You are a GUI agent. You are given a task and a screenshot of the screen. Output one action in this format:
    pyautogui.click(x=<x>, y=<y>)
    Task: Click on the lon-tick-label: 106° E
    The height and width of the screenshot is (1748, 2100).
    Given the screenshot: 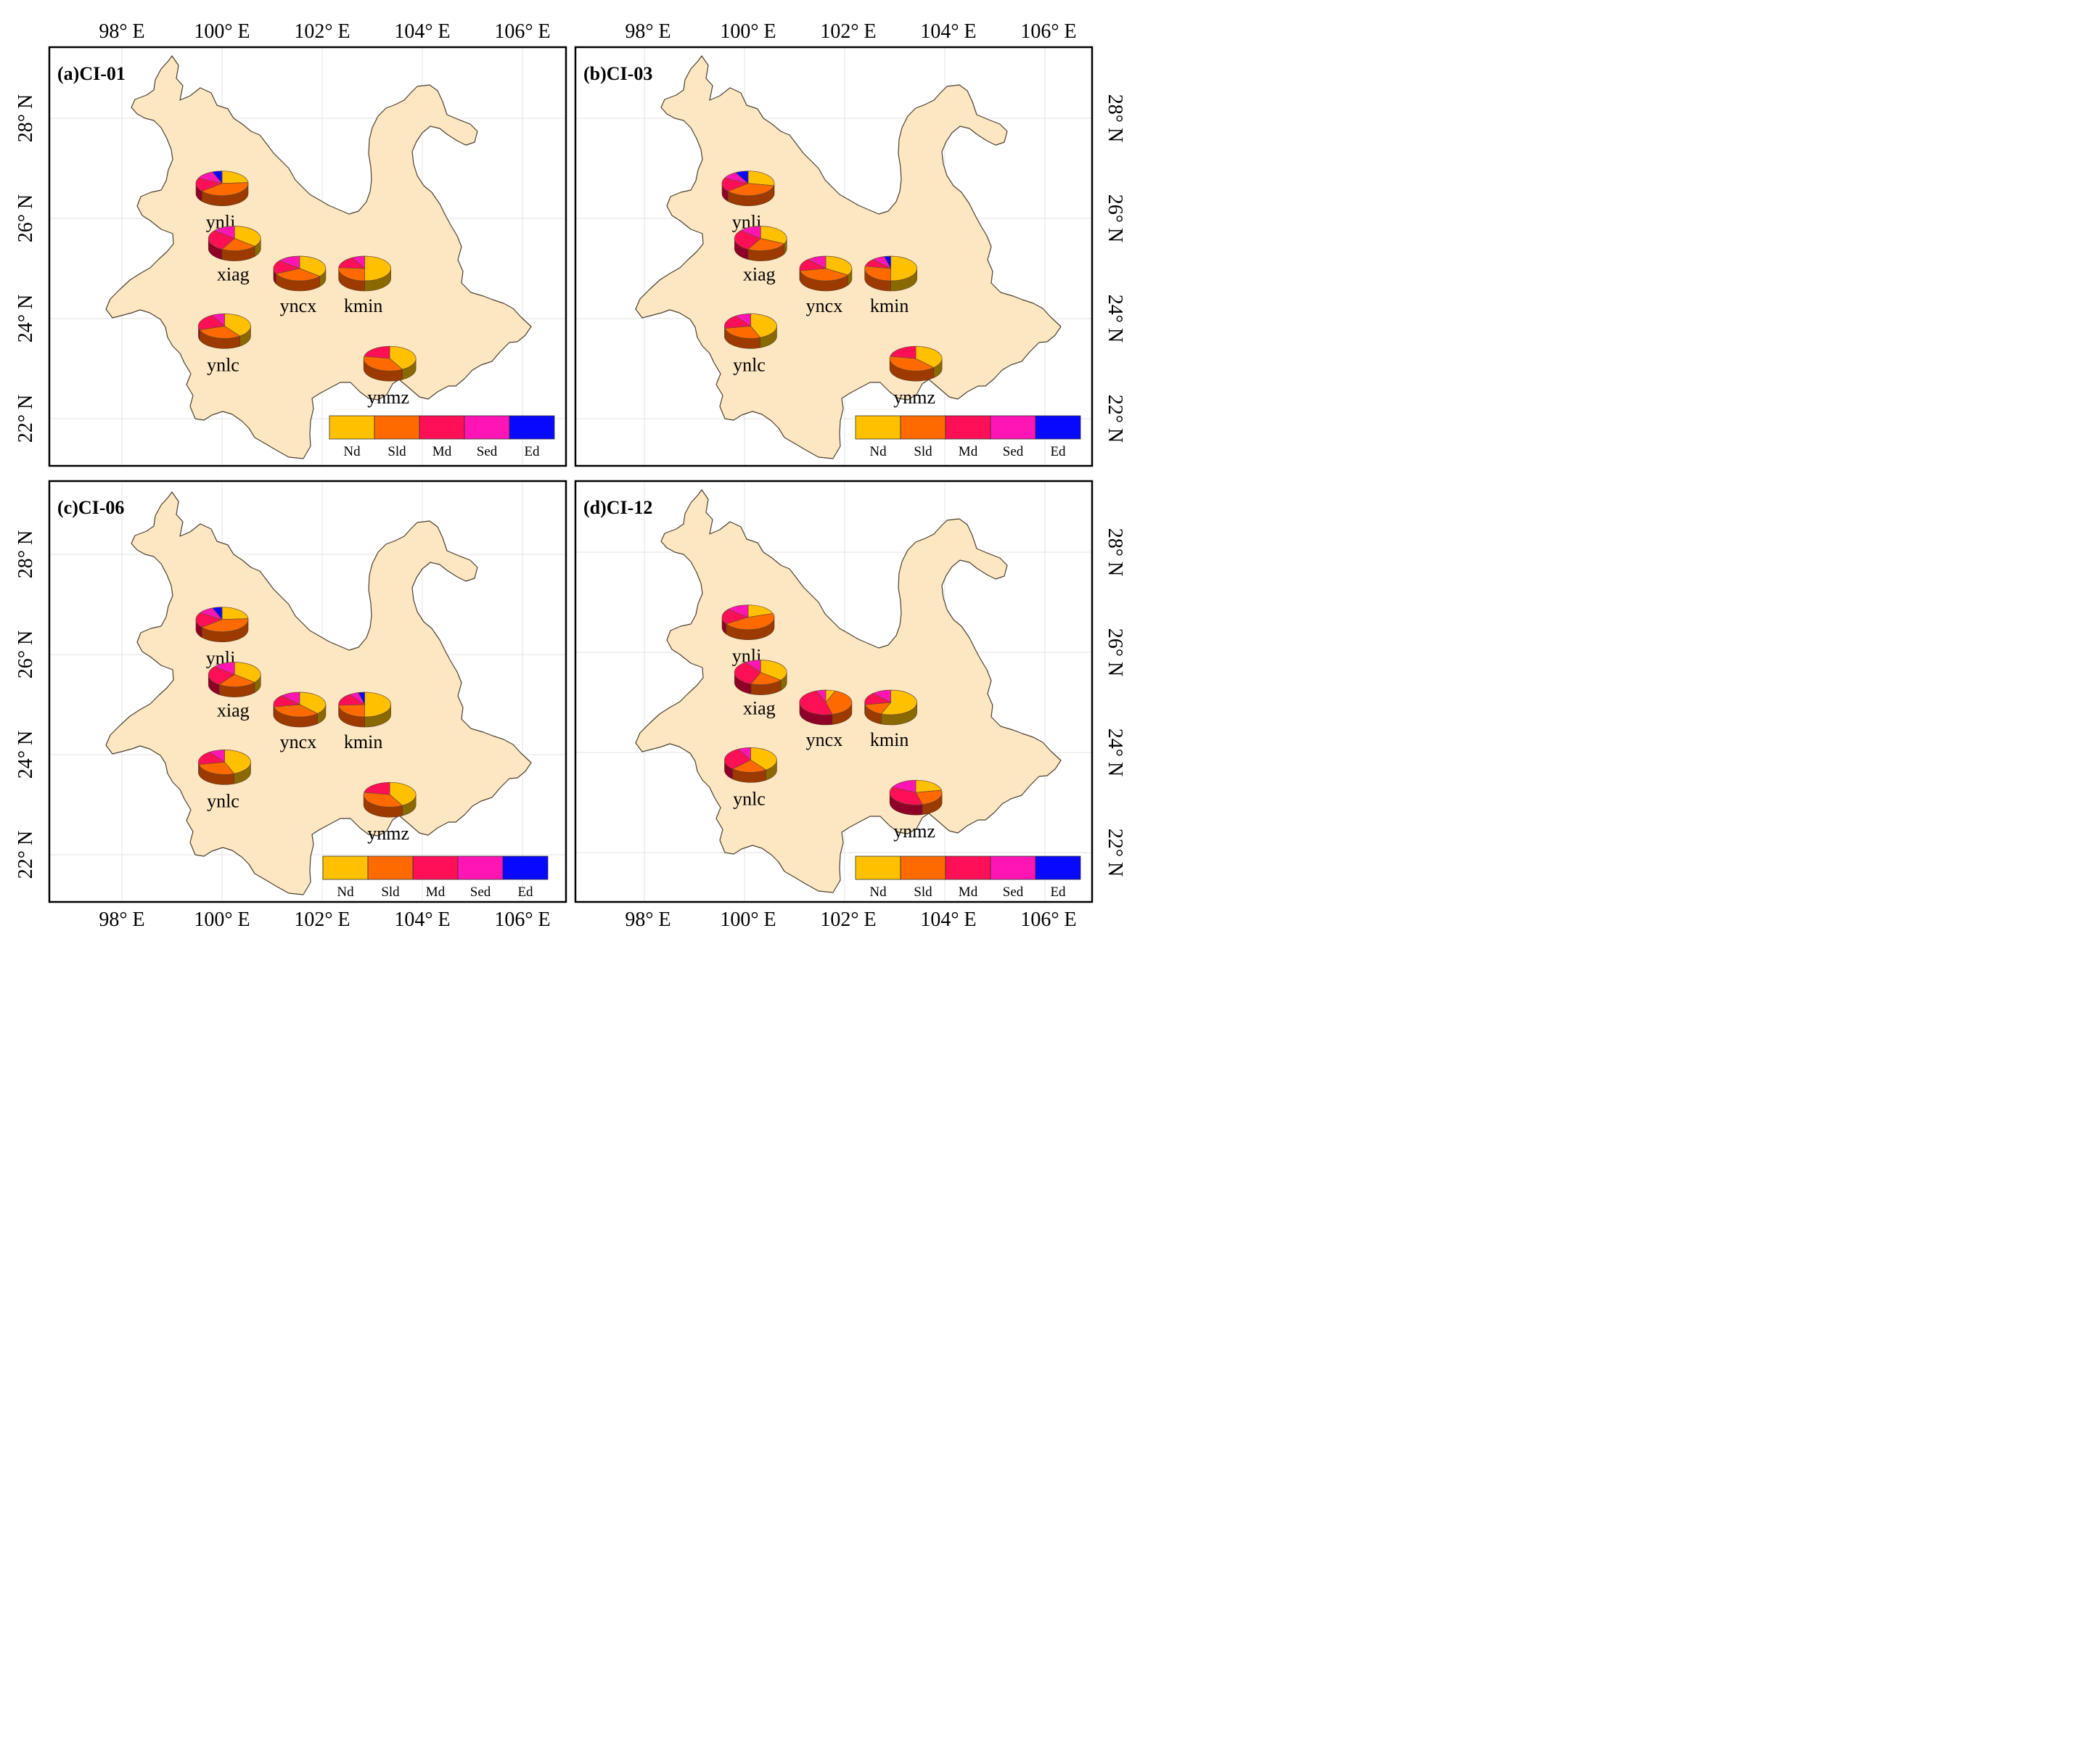 What is the action you would take?
    pyautogui.click(x=522, y=920)
    